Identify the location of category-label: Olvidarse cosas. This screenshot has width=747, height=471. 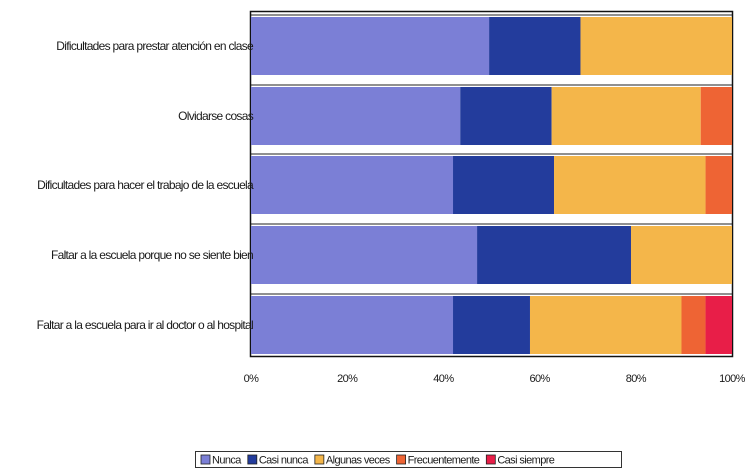
(216, 116).